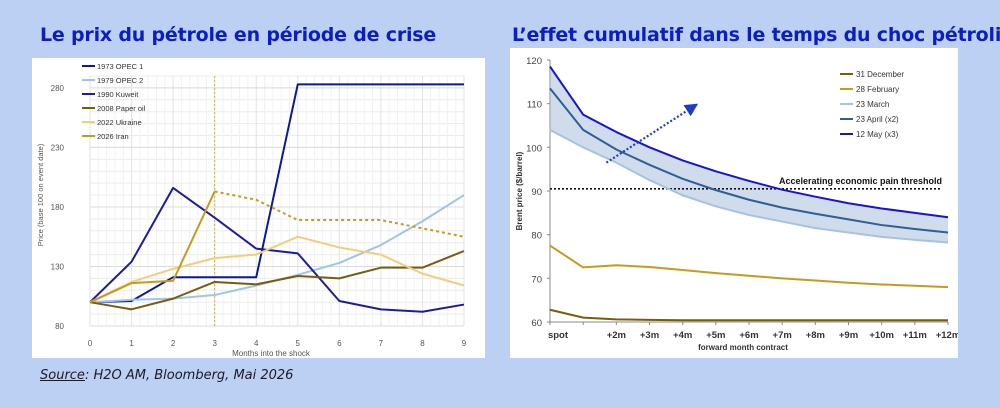  What do you see at coordinates (815, 335) in the screenshot?
I see `x-tick-label: +8m` at bounding box center [815, 335].